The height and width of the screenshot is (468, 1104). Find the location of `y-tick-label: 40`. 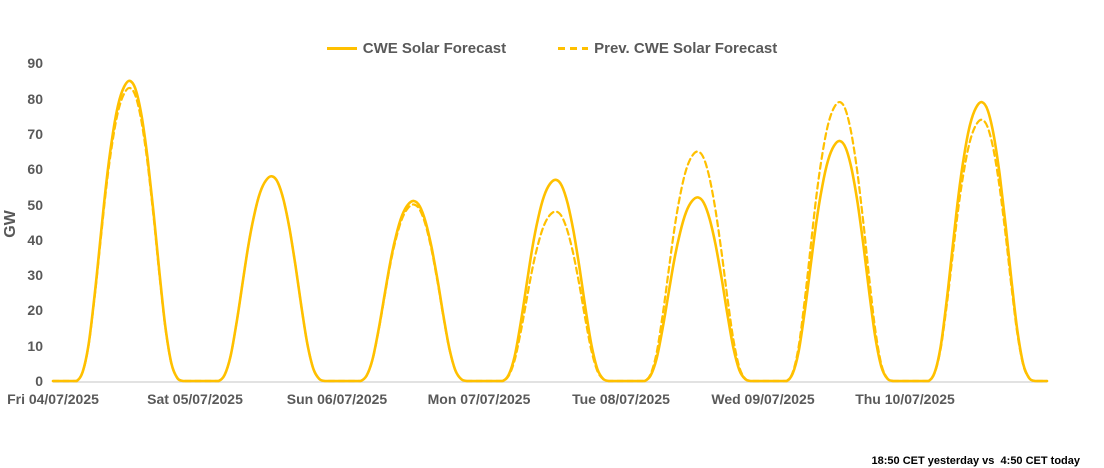

y-tick-label: 40 is located at coordinates (35, 239).